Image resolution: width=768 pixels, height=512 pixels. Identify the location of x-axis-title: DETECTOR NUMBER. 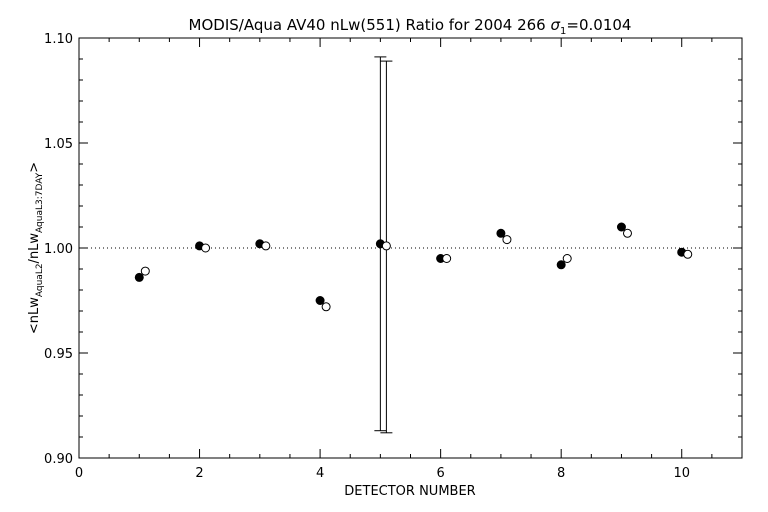
(409, 491).